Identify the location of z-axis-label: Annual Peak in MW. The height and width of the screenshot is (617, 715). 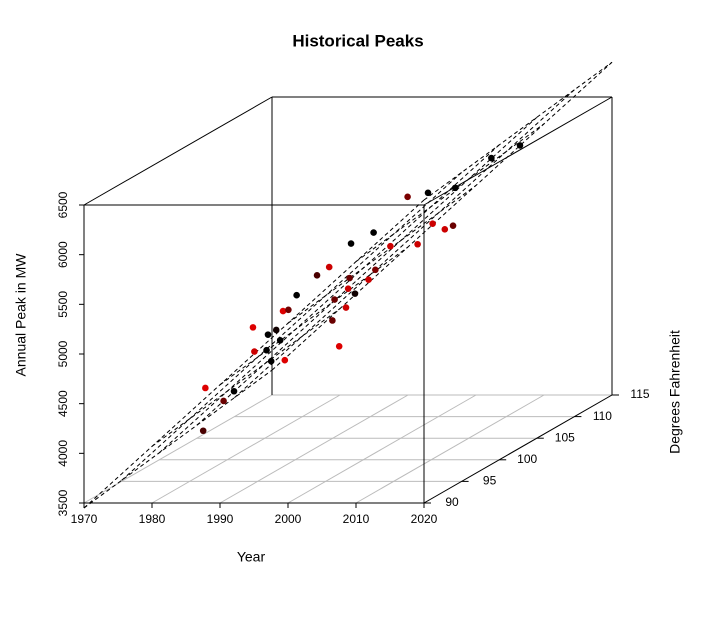
(21, 315).